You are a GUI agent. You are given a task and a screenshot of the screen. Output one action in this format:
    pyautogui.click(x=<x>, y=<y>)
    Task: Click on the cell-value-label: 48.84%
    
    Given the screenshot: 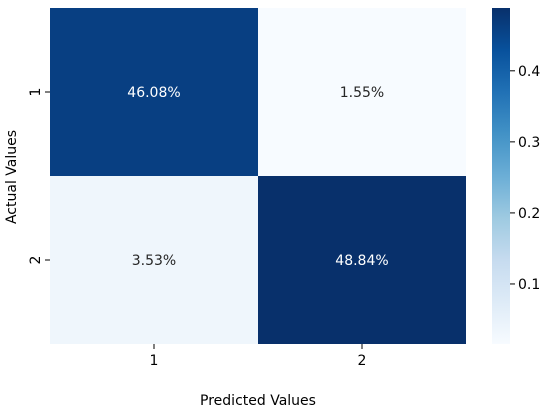 What is the action you would take?
    pyautogui.click(x=361, y=261)
    